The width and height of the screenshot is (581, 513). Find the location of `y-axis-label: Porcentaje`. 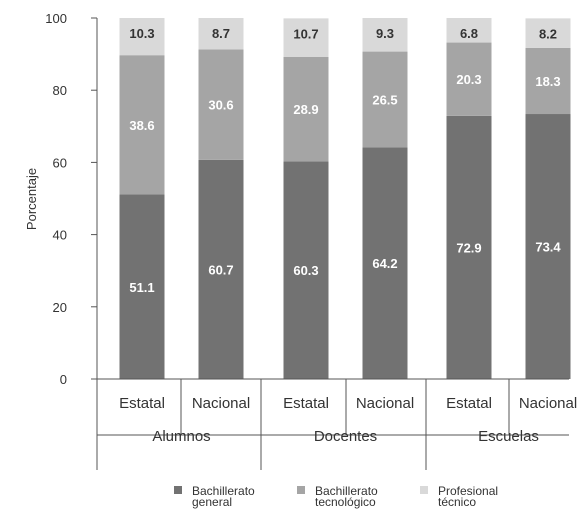

y-axis-label: Porcentaje is located at coordinates (31, 199).